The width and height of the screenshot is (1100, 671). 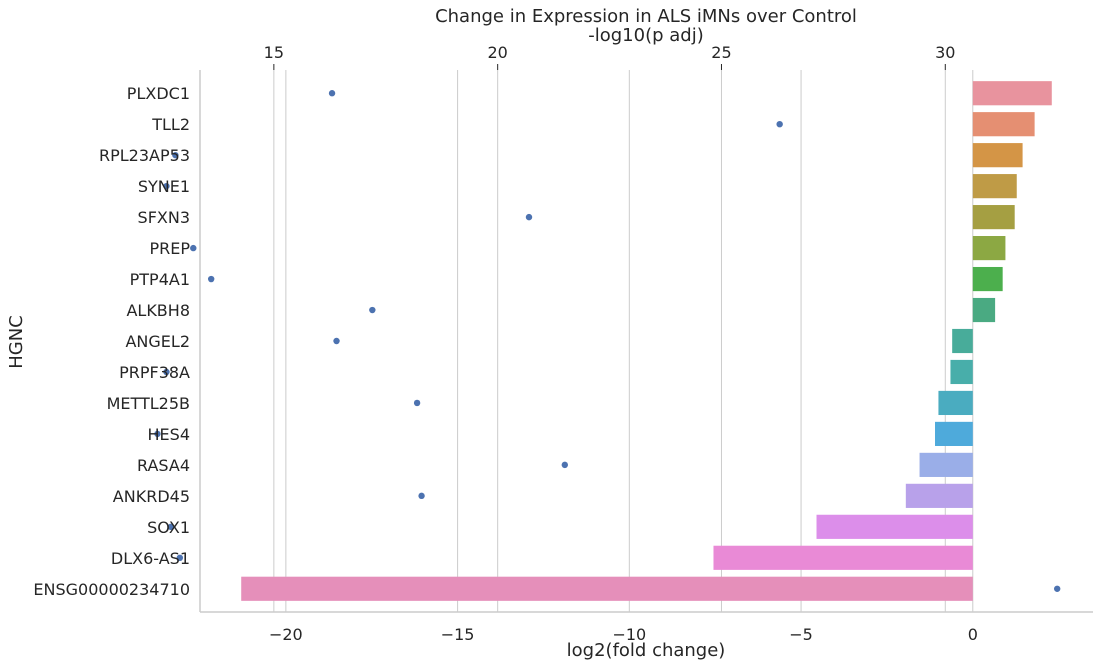 What do you see at coordinates (372, 310) in the screenshot?
I see `point-alkbh8` at bounding box center [372, 310].